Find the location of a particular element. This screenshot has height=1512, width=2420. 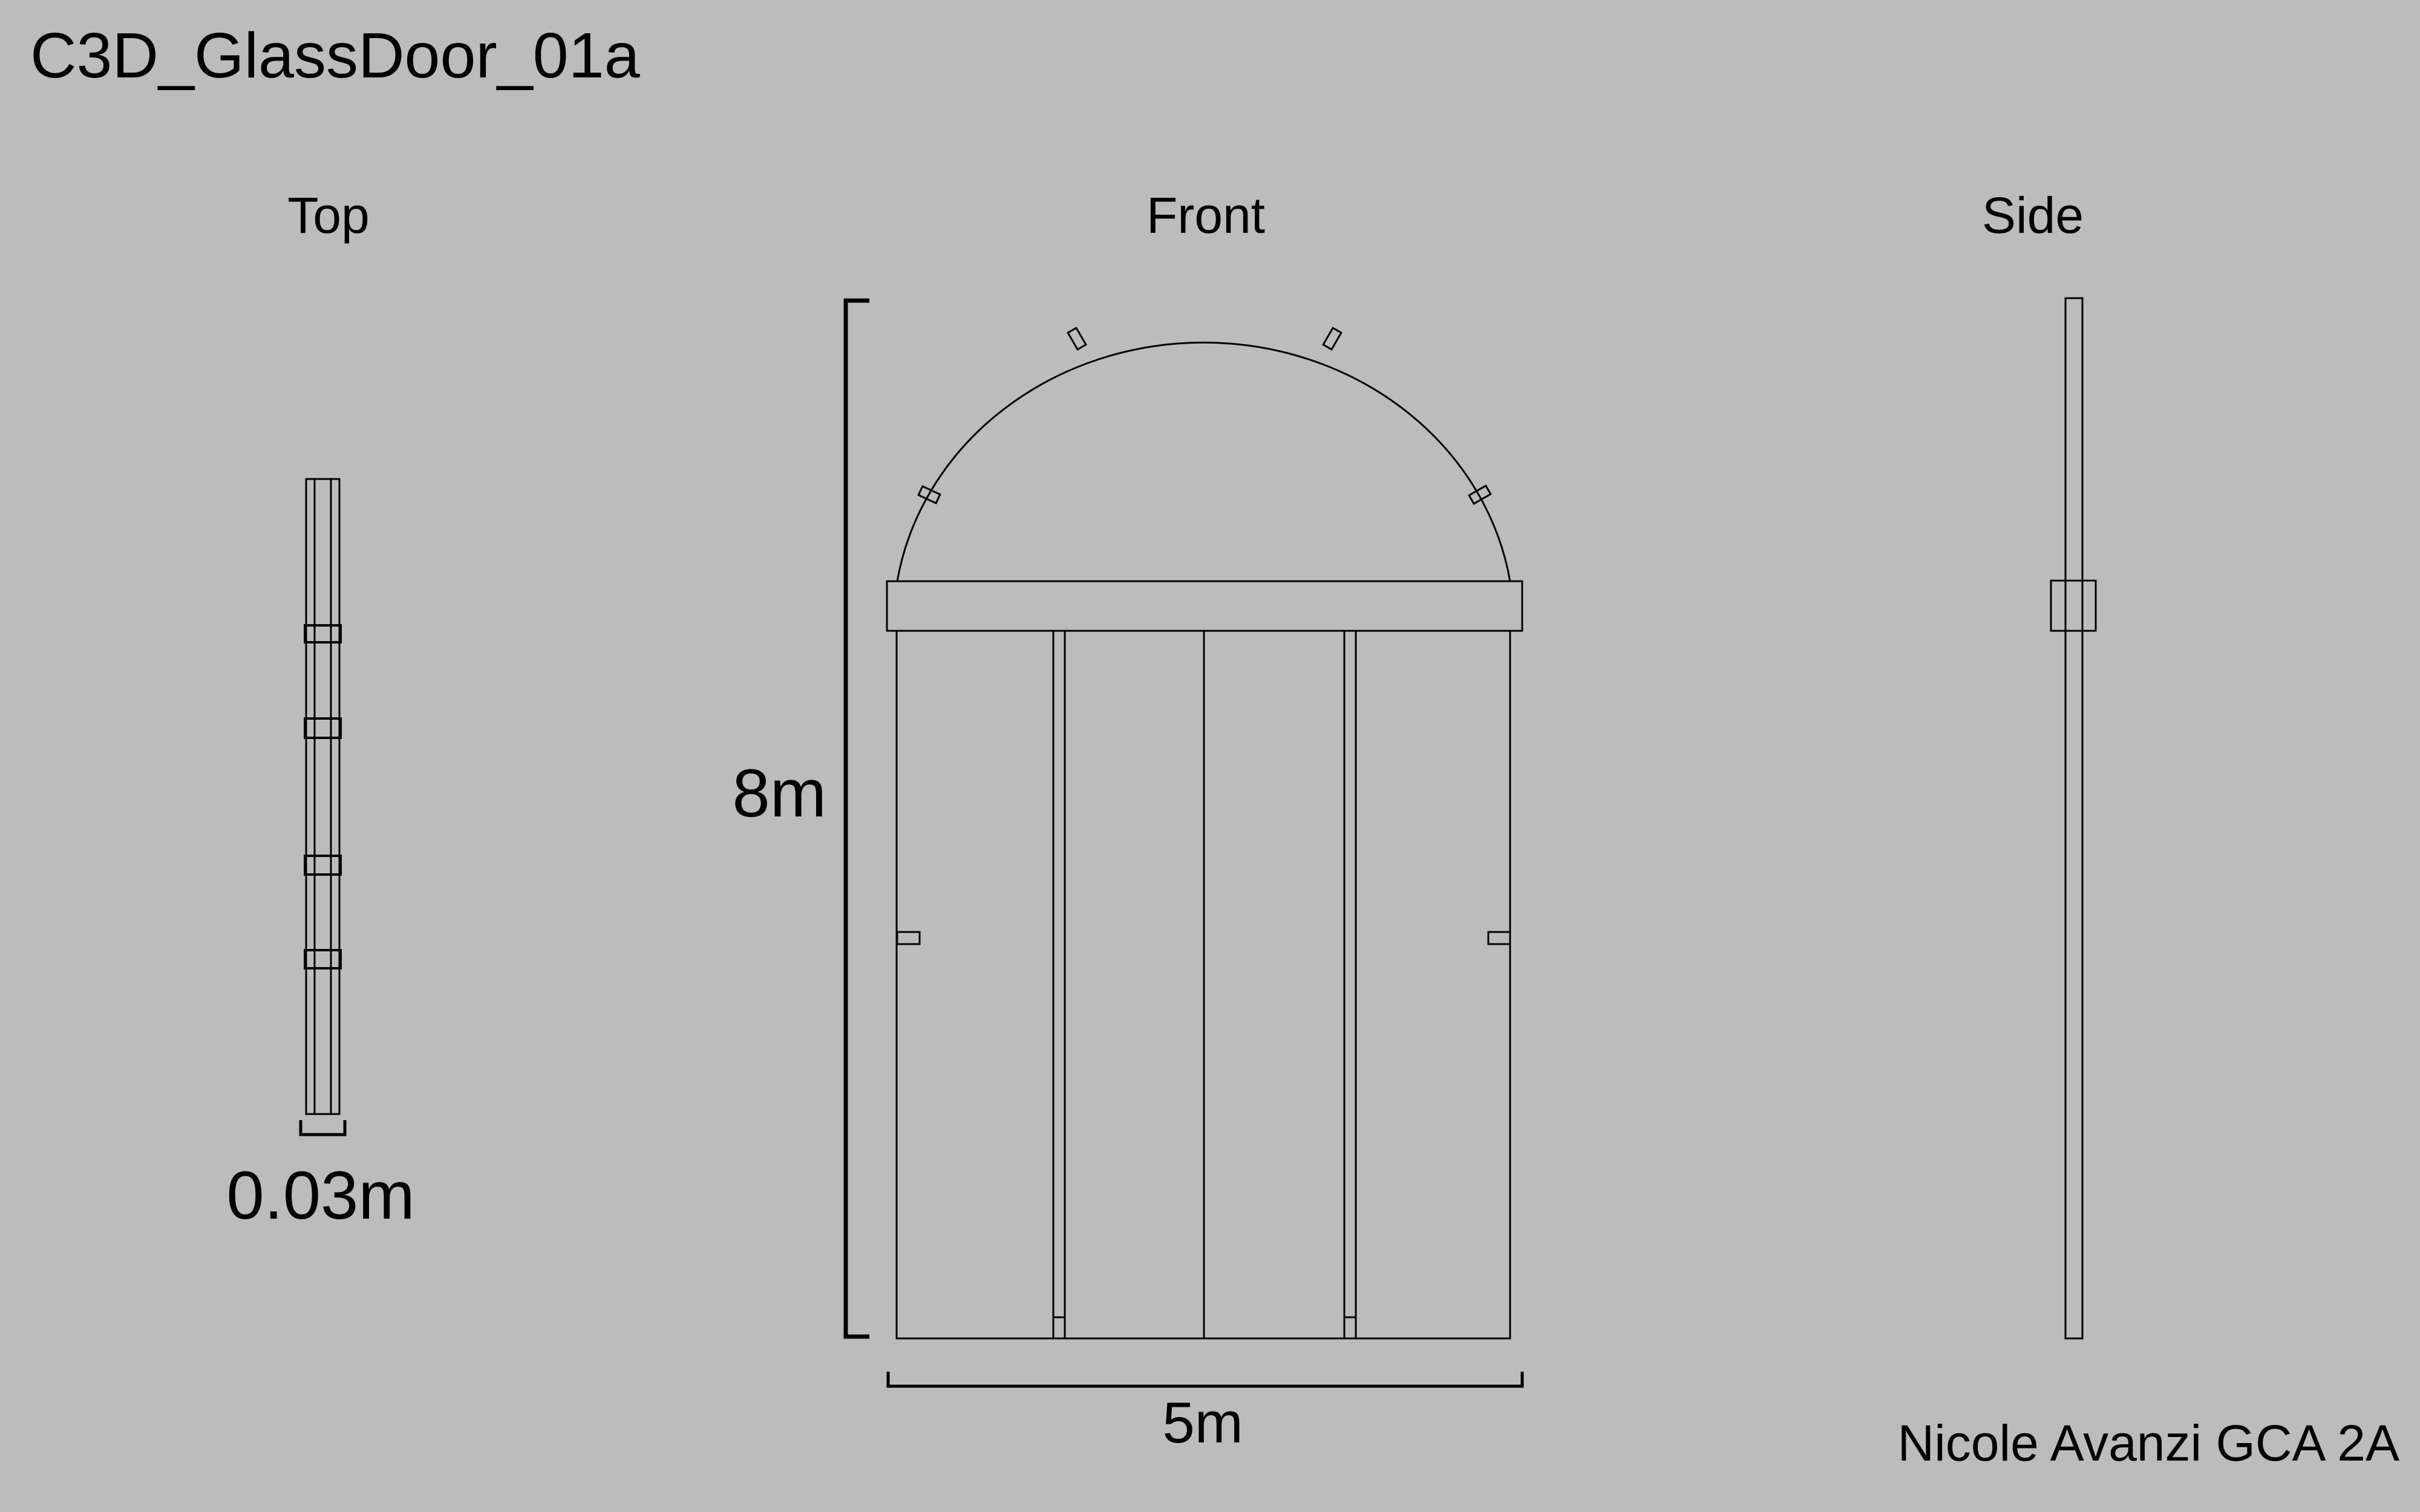

depth-dimension-bracket is located at coordinates (323, 1128).